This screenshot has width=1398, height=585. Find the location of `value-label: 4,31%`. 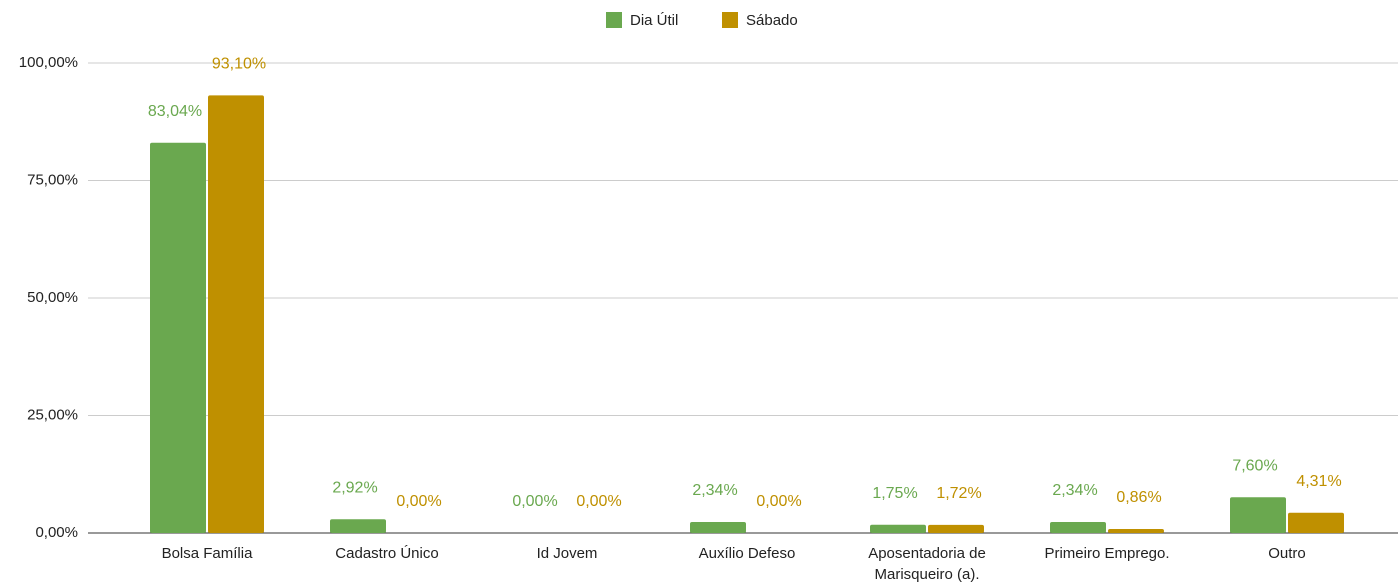

value-label: 4,31% is located at coordinates (1318, 481).